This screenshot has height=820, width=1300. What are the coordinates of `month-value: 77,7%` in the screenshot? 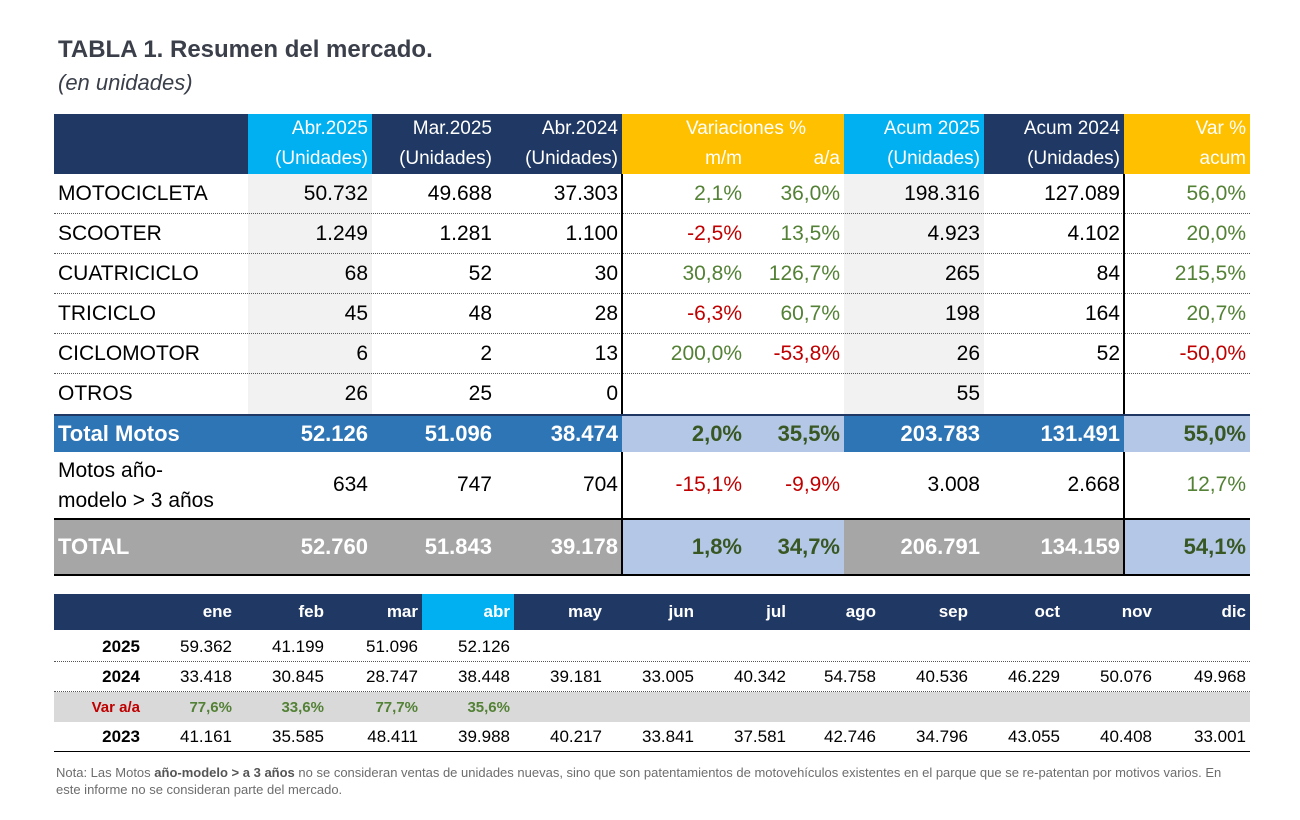 It's located at (396, 707).